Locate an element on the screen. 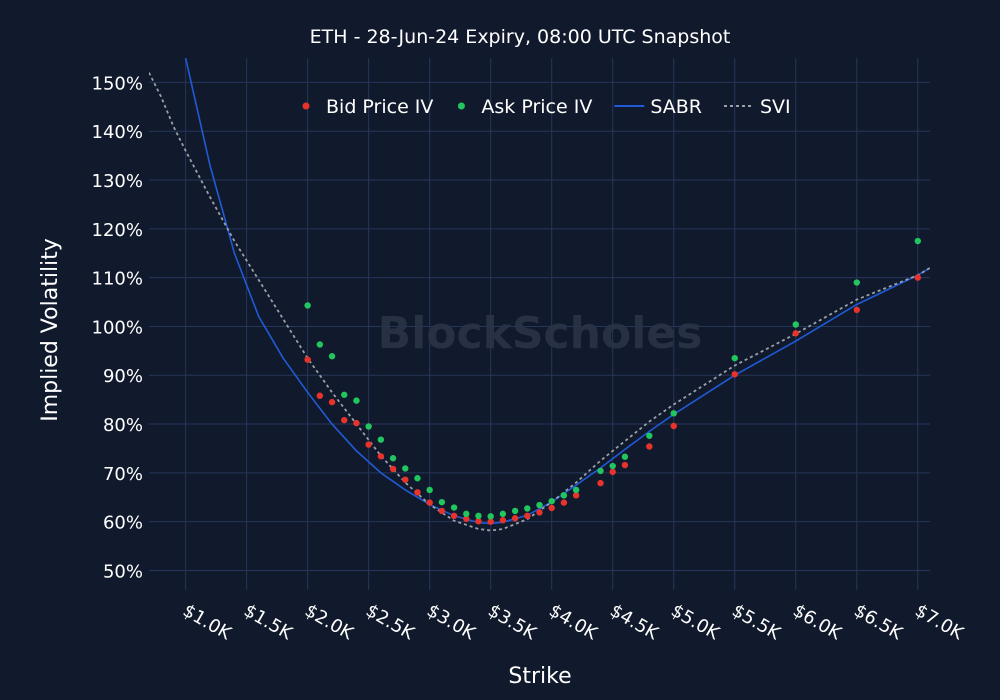 The image size is (1000, 700). x-tick-label: $4.0K is located at coordinates (573, 622).